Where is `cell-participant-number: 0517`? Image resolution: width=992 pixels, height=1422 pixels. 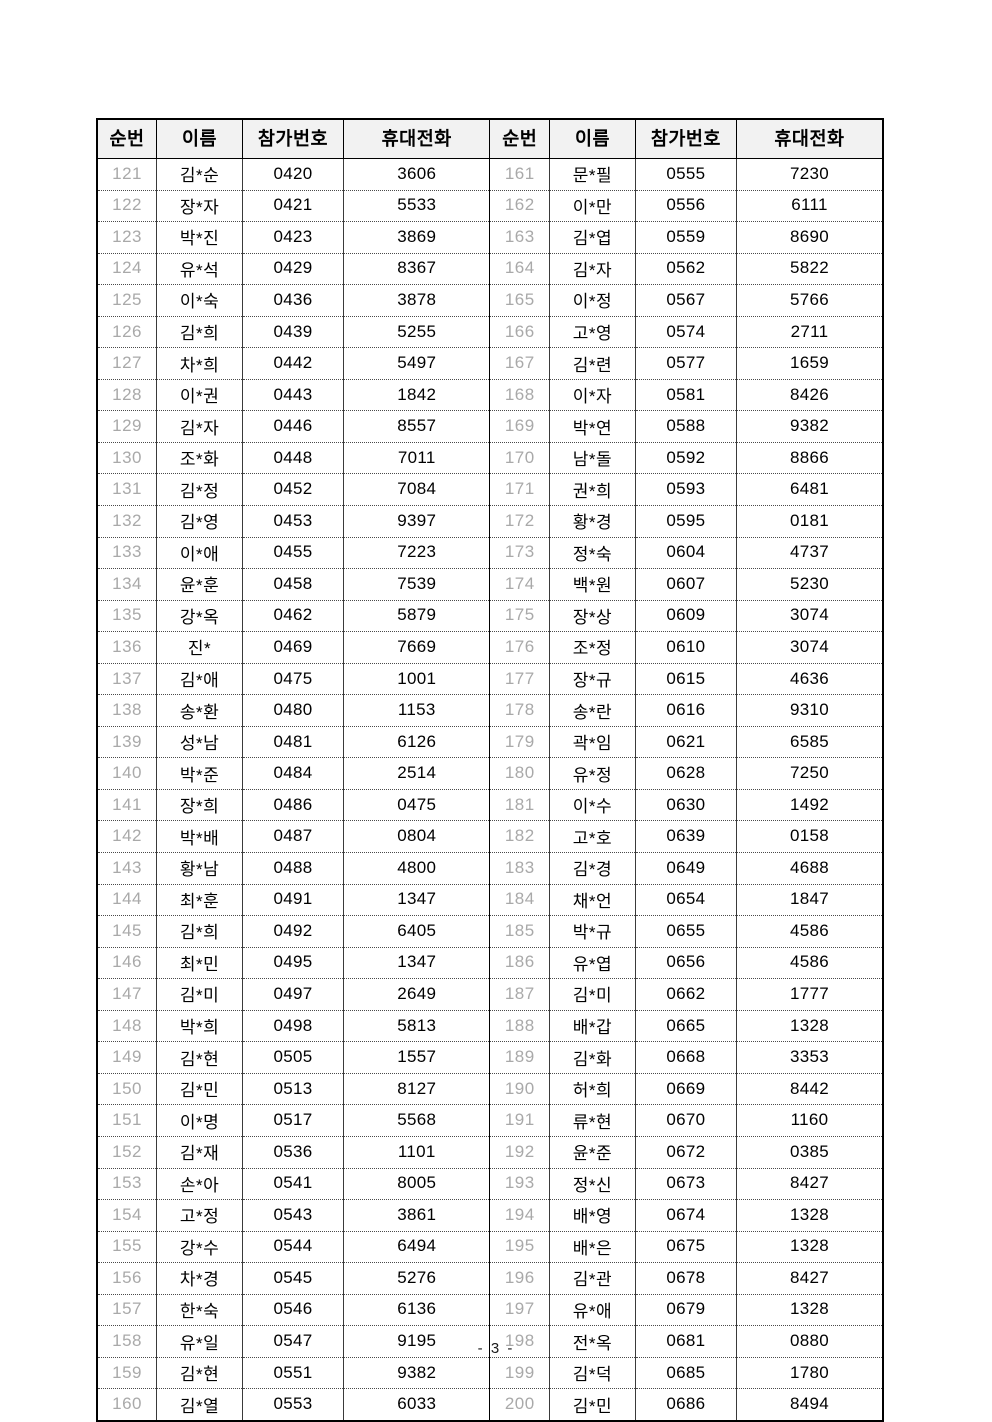
cell-participant-number: 0517 is located at coordinates (293, 1120).